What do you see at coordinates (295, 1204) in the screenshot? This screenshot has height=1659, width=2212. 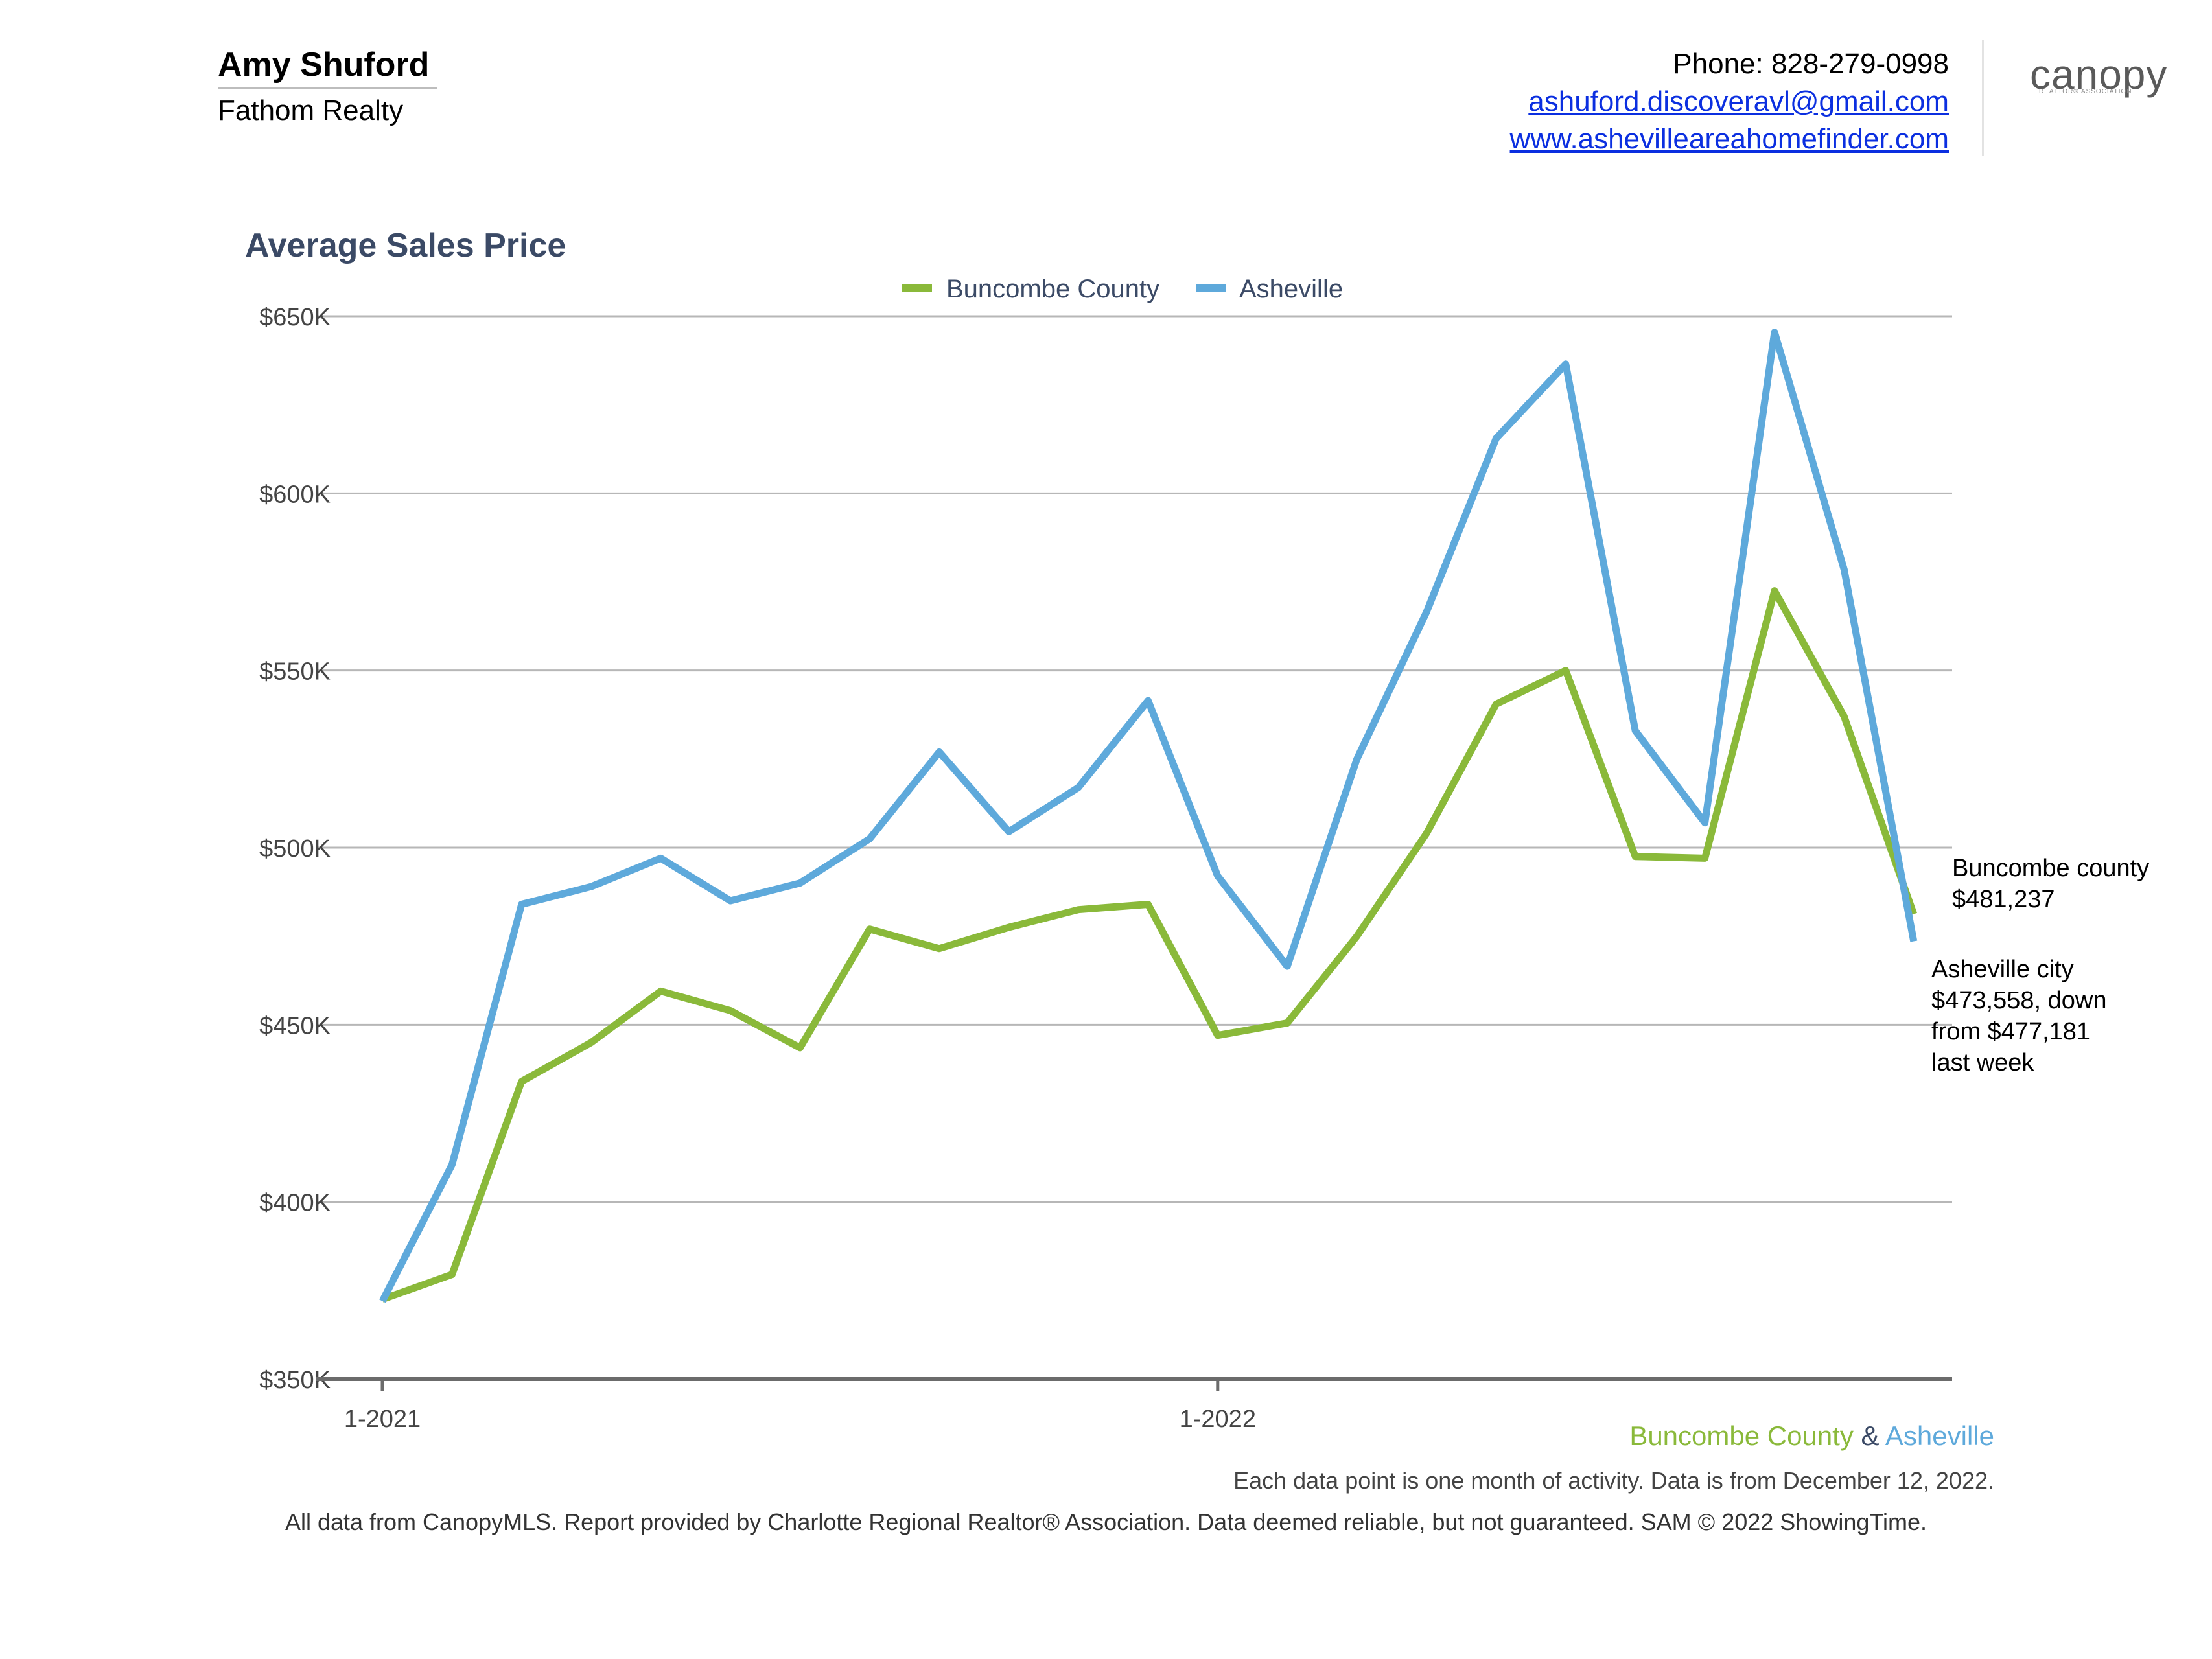 I see `y-tick-label: $400K` at bounding box center [295, 1204].